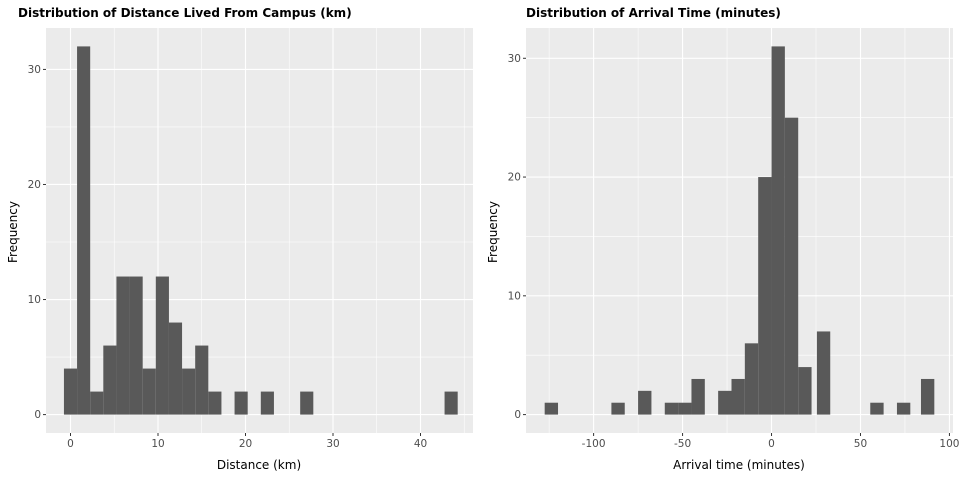 This screenshot has height=480, width=960. I want to click on arrival-y-tick-label: 10, so click(514, 296).